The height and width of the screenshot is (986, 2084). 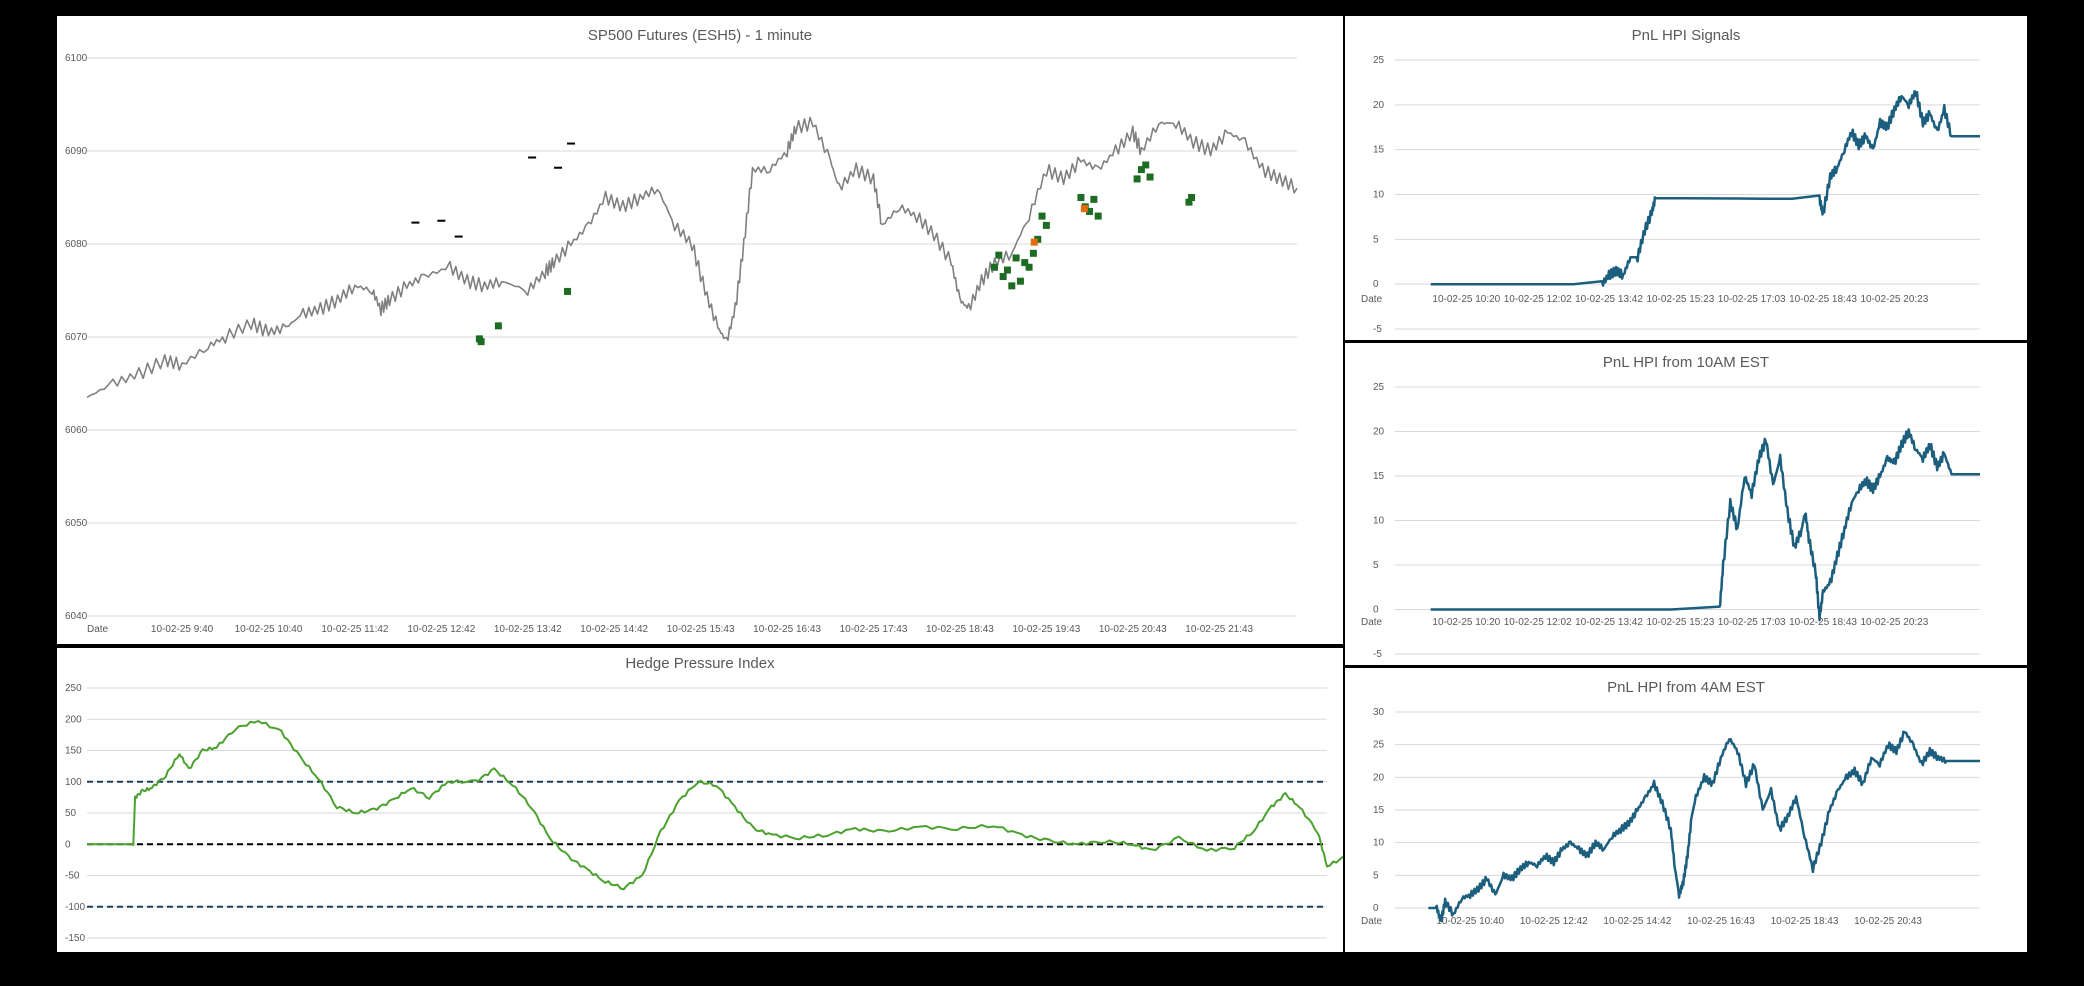 I want to click on pnl-signals-x-axis-label: Date, so click(x=1372, y=299).